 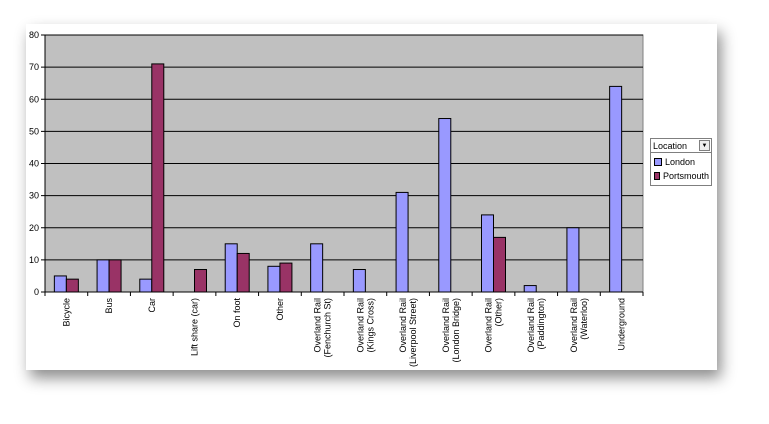 What do you see at coordinates (280, 309) in the screenshot?
I see `x-tick-label: Other` at bounding box center [280, 309].